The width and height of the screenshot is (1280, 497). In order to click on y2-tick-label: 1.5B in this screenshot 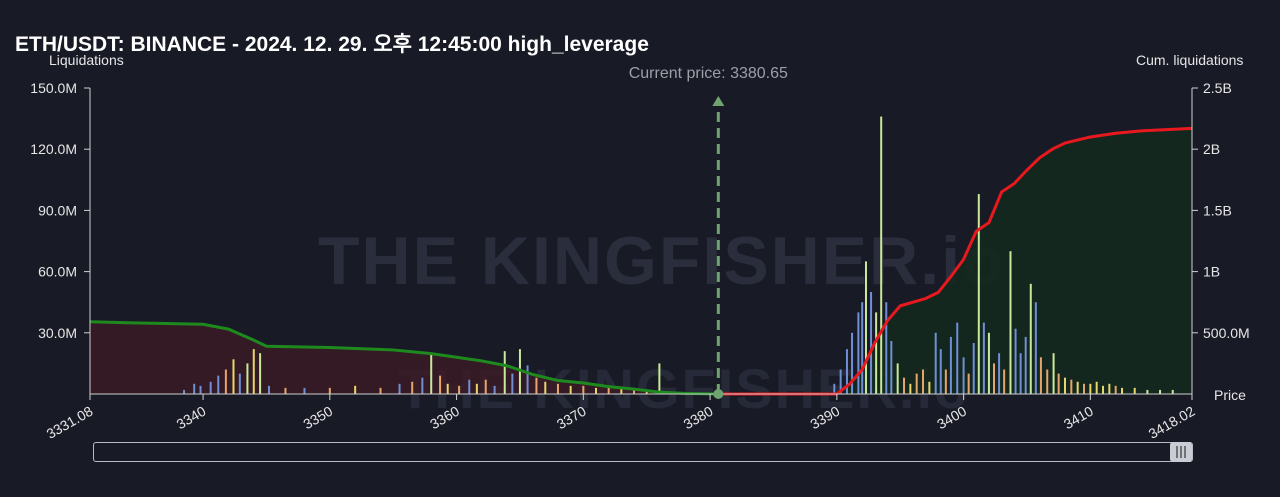, I will do `click(1217, 210)`.